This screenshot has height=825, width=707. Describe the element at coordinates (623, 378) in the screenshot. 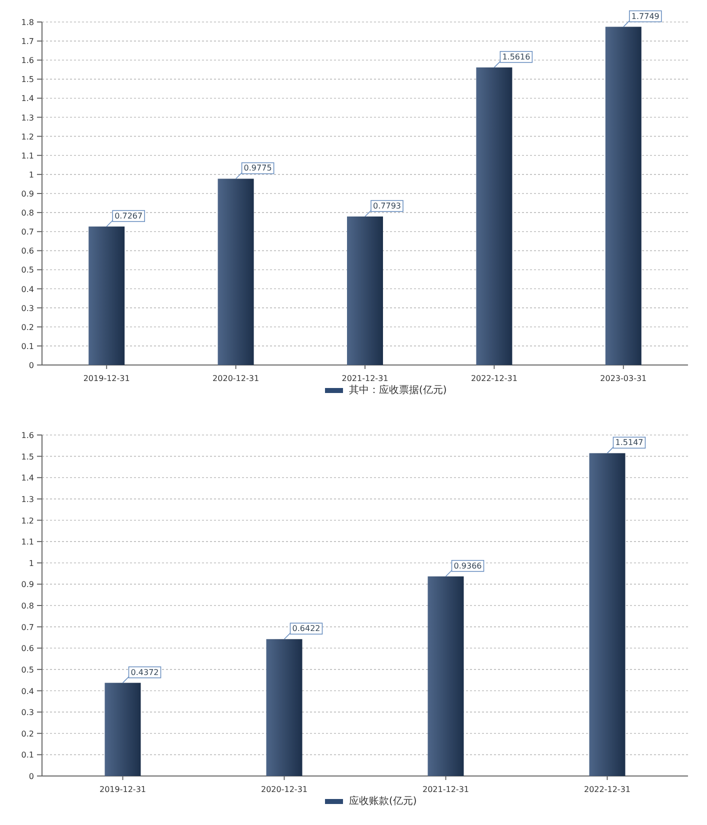

I see `x-tick-label: 2023-03-31` at that location.